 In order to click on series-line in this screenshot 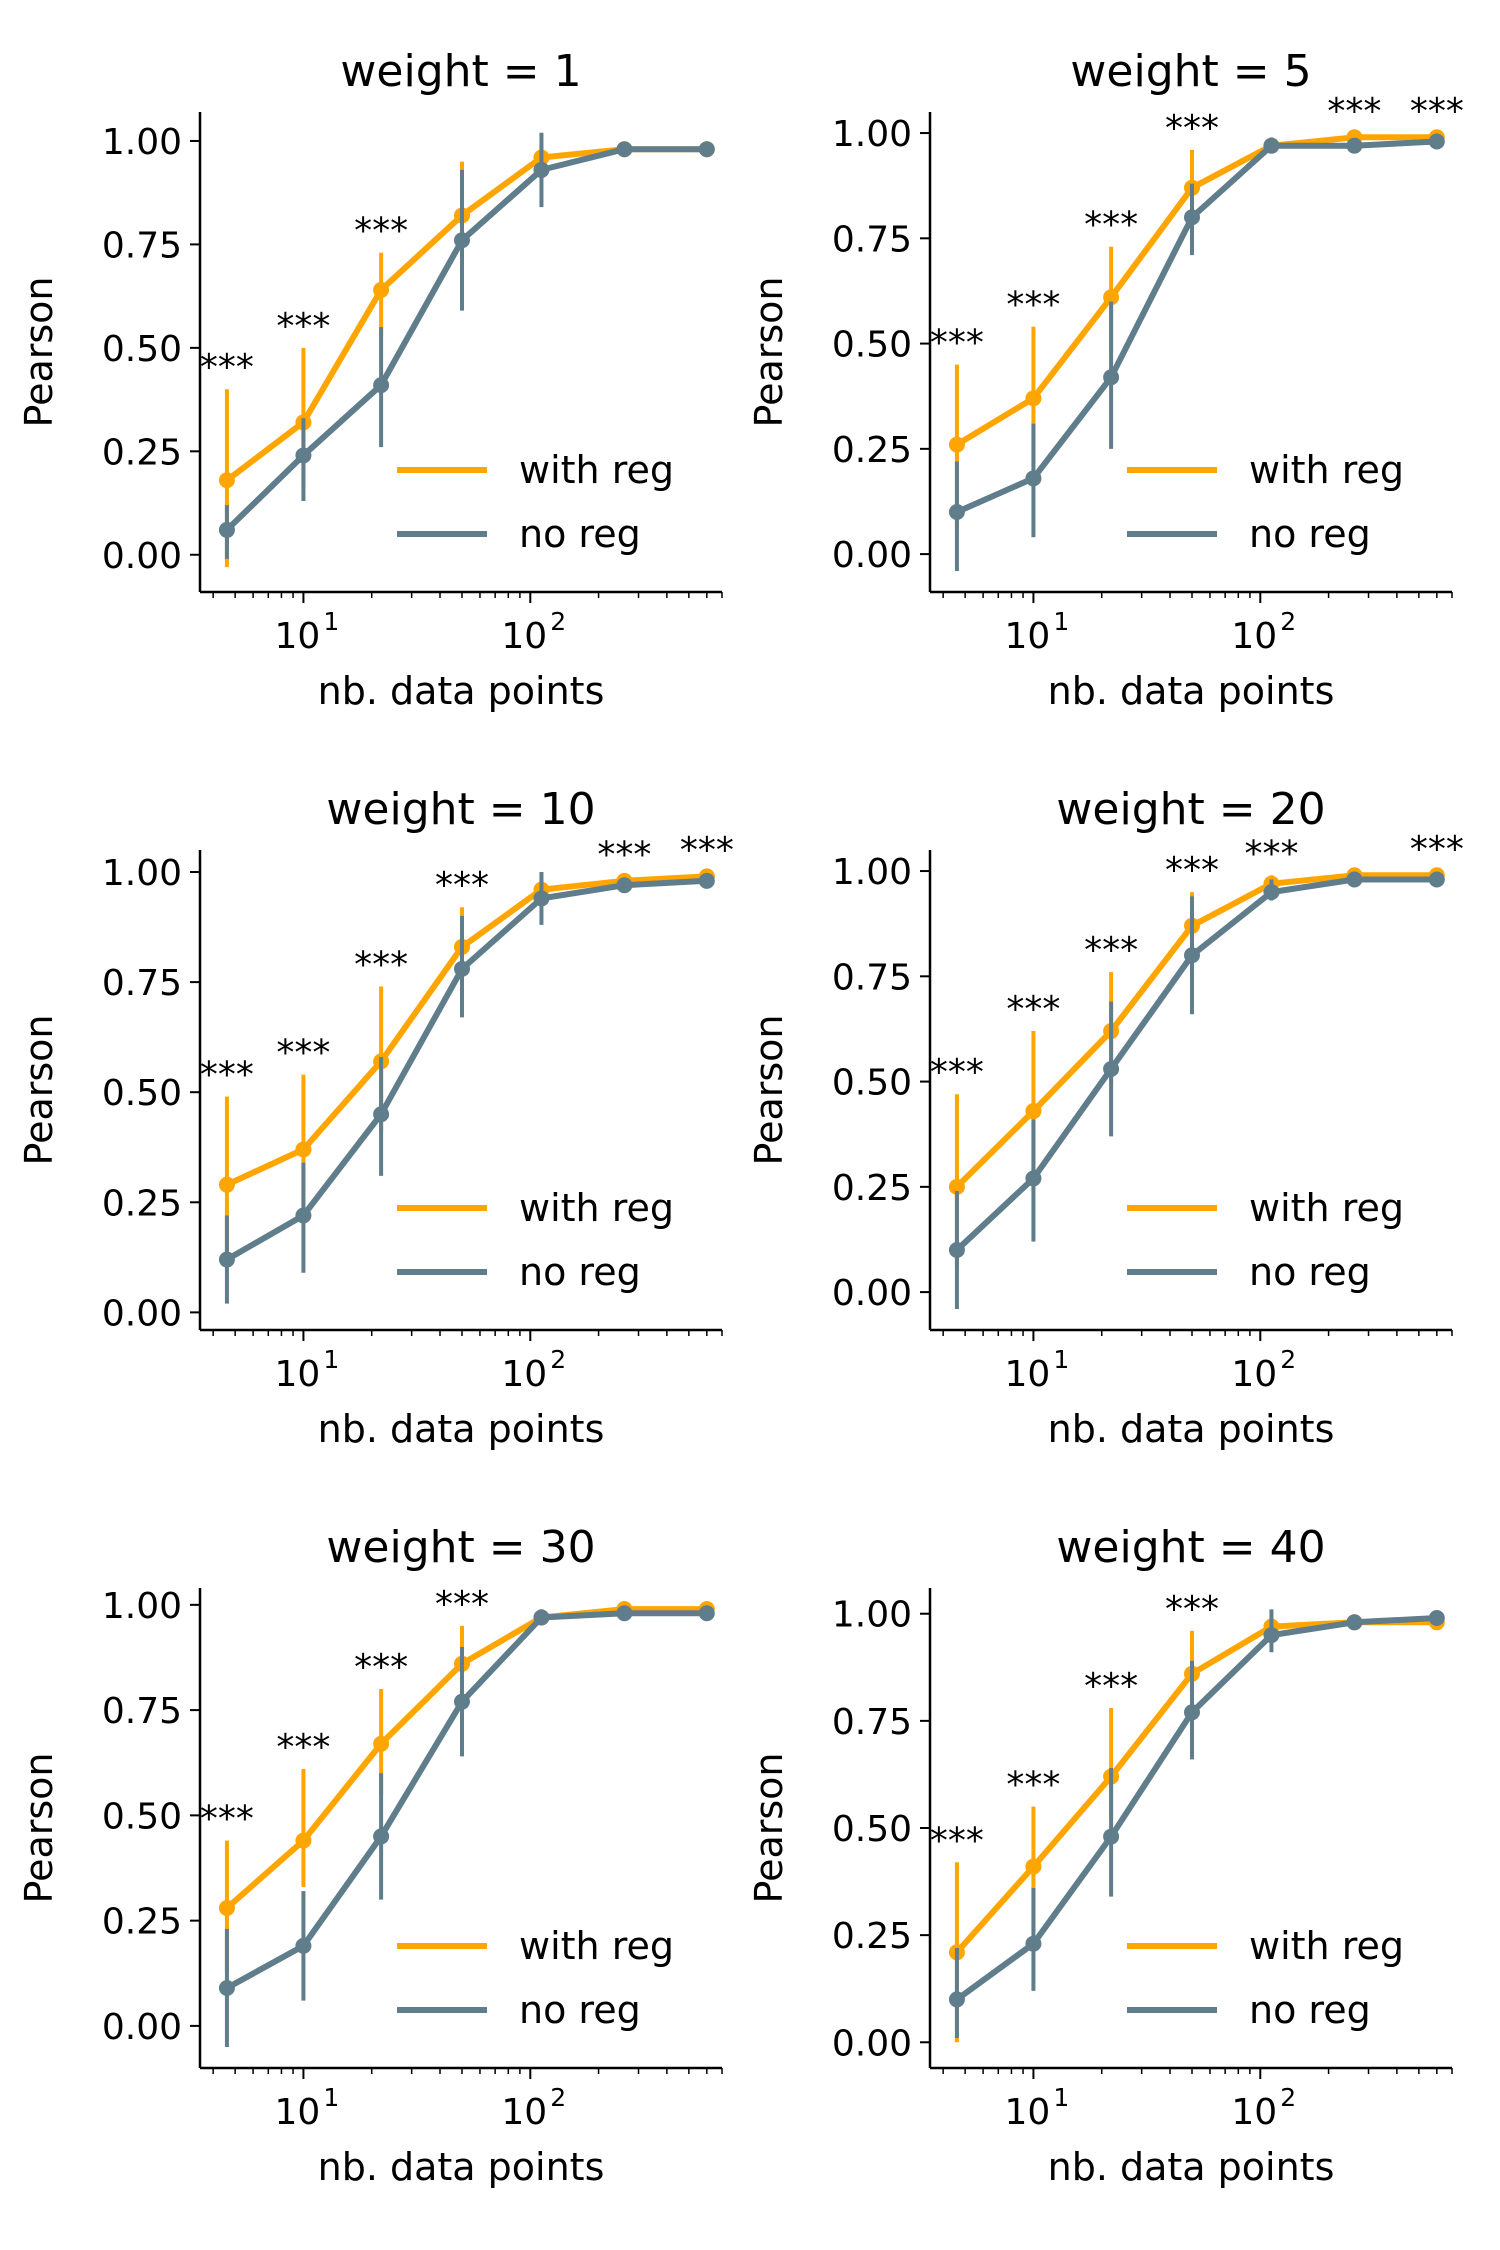, I will do `click(466, 1030)`.